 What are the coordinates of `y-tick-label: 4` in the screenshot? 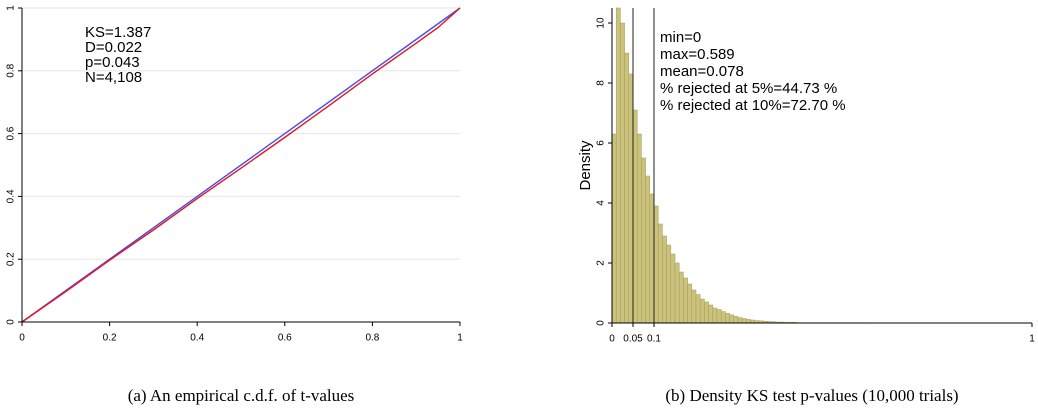 It's located at (601, 203).